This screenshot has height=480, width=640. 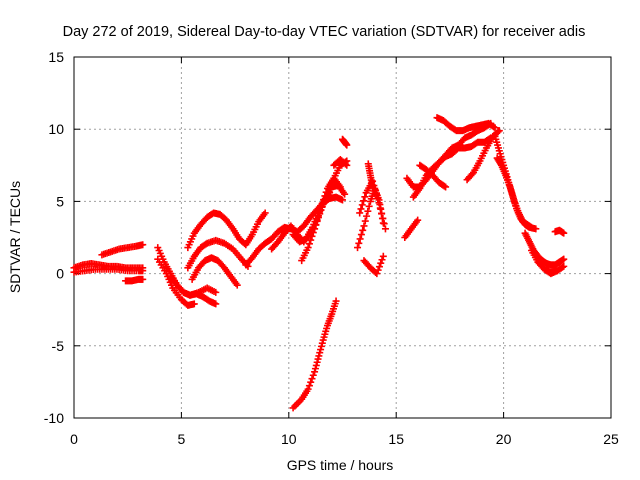 What do you see at coordinates (504, 439) in the screenshot?
I see `x-tick-label: 20` at bounding box center [504, 439].